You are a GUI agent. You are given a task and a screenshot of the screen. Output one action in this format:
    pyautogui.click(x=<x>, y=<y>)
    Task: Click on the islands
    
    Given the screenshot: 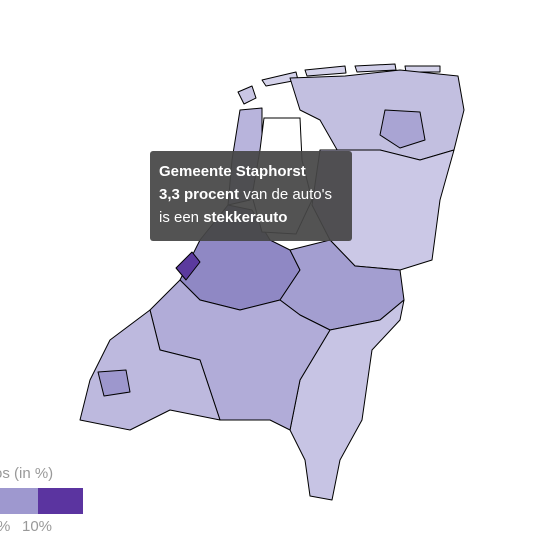 What is the action you would take?
    pyautogui.click(x=339, y=84)
    